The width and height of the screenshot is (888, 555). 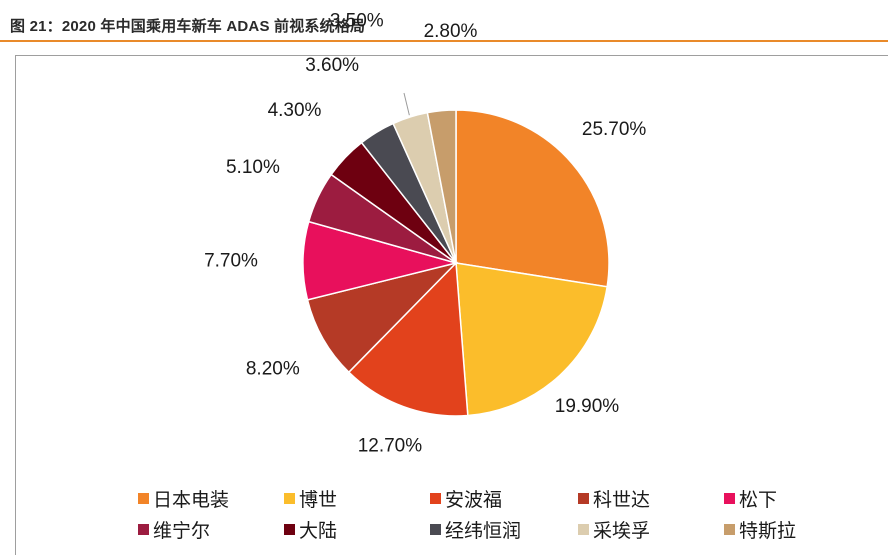 I want to click on legend-label-3: 安波福, so click(x=473, y=500).